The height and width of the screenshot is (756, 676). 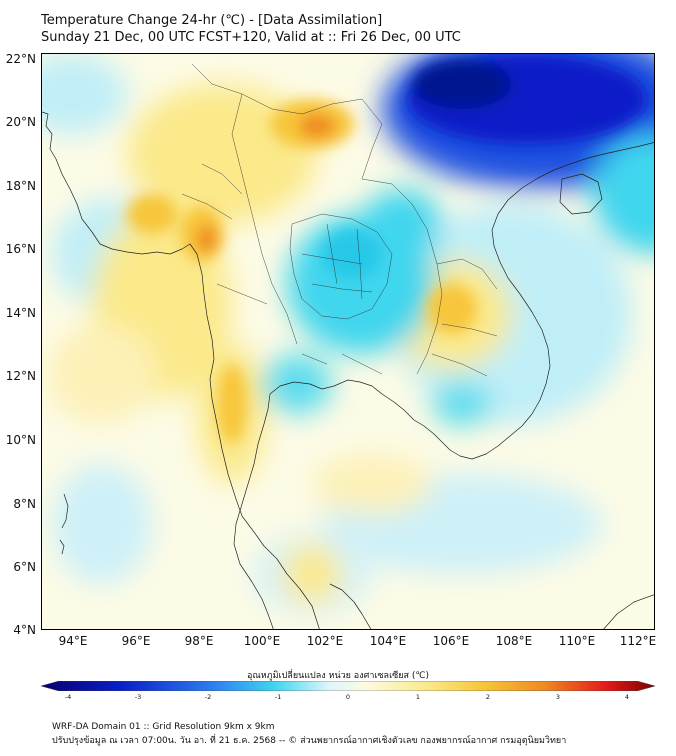 What do you see at coordinates (325, 641) in the screenshot?
I see `lon-label-102e: 102°E` at bounding box center [325, 641].